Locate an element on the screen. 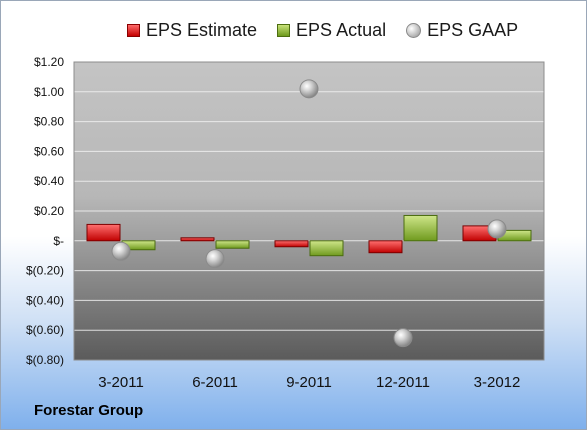  legend-swatch-gaap is located at coordinates (414, 30).